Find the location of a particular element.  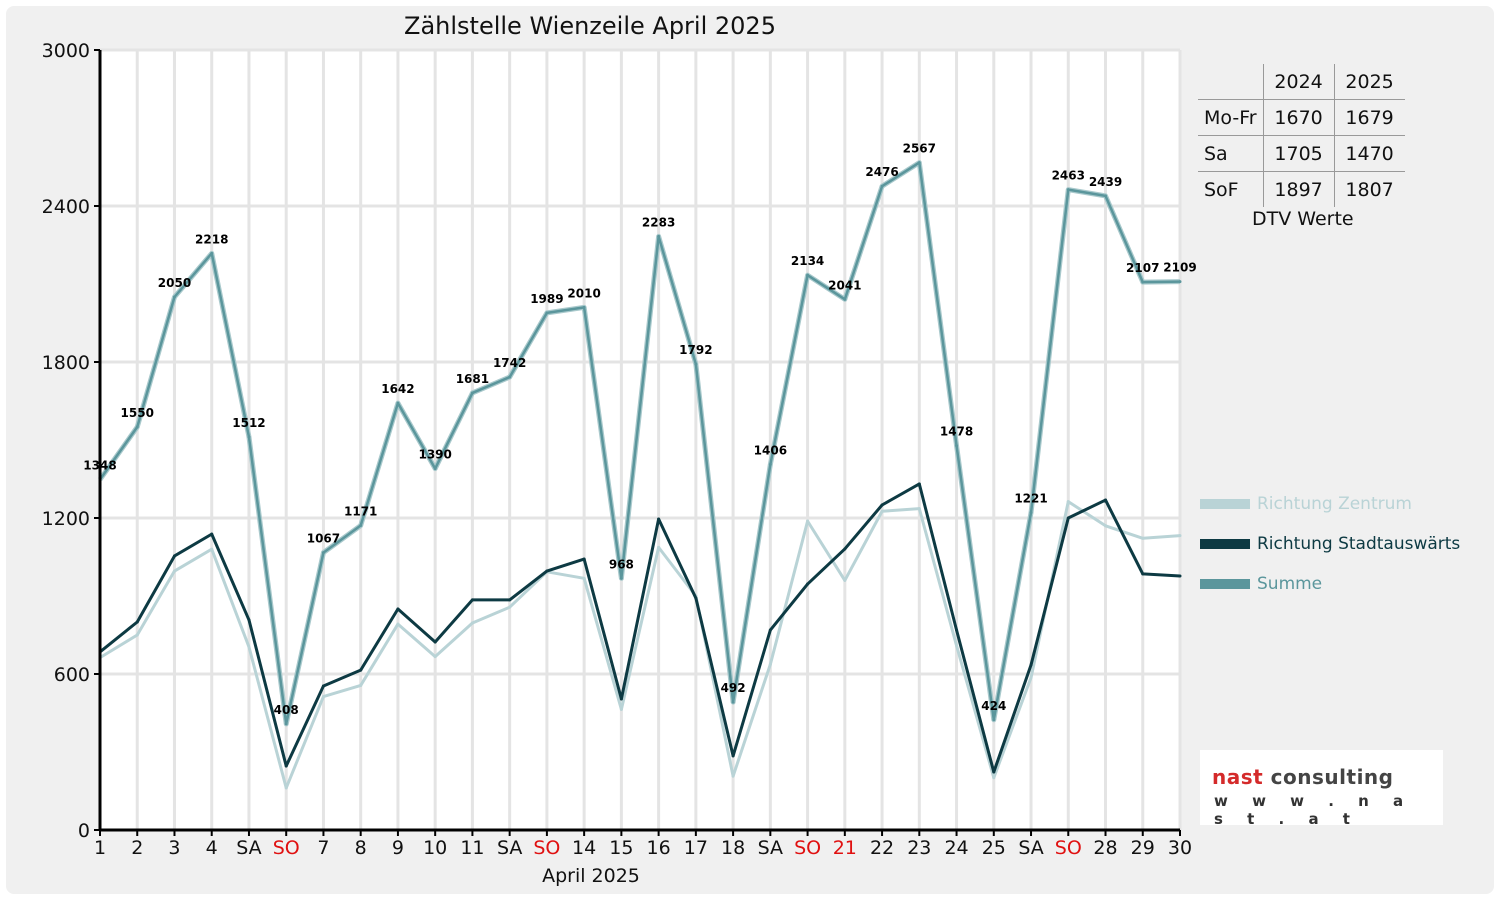

x-tick-label: 28 is located at coordinates (1105, 848).